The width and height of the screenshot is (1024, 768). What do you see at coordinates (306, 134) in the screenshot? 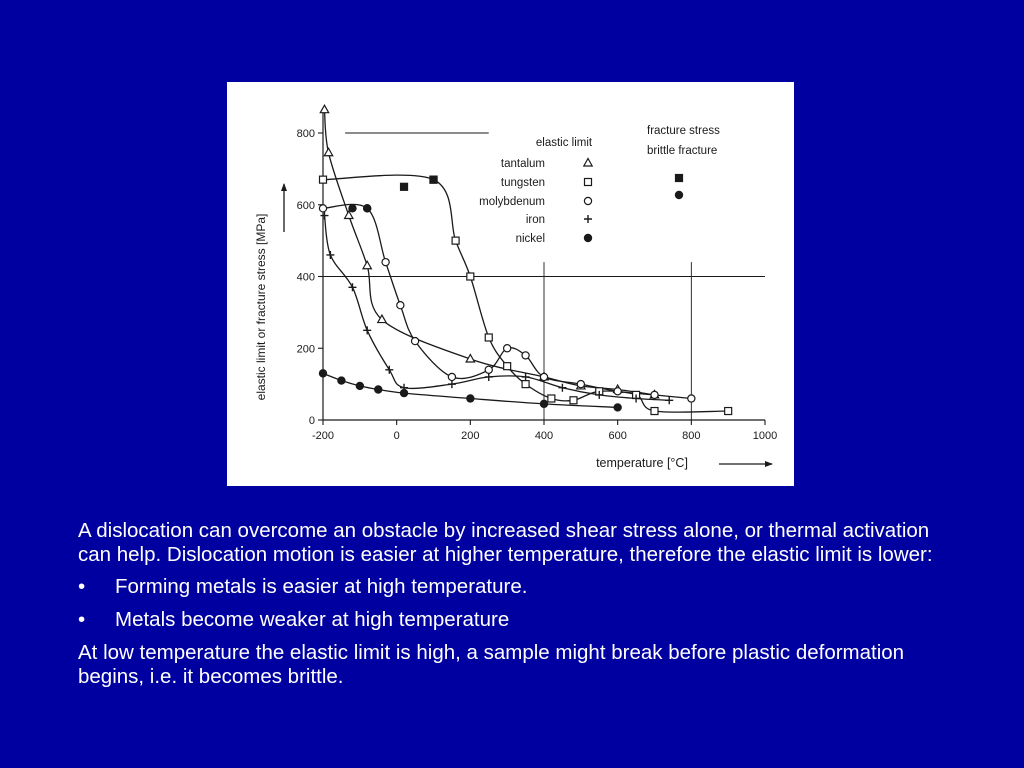
I see `y-tick-label: 800` at bounding box center [306, 134].